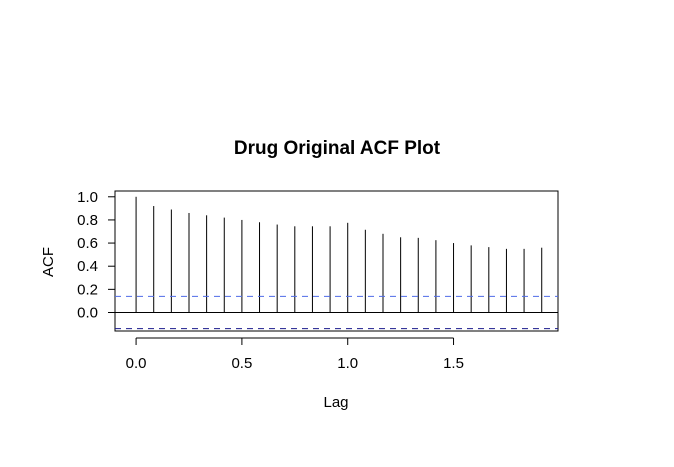  Describe the element at coordinates (87, 243) in the screenshot. I see `y-tick-label: 0.6` at that location.